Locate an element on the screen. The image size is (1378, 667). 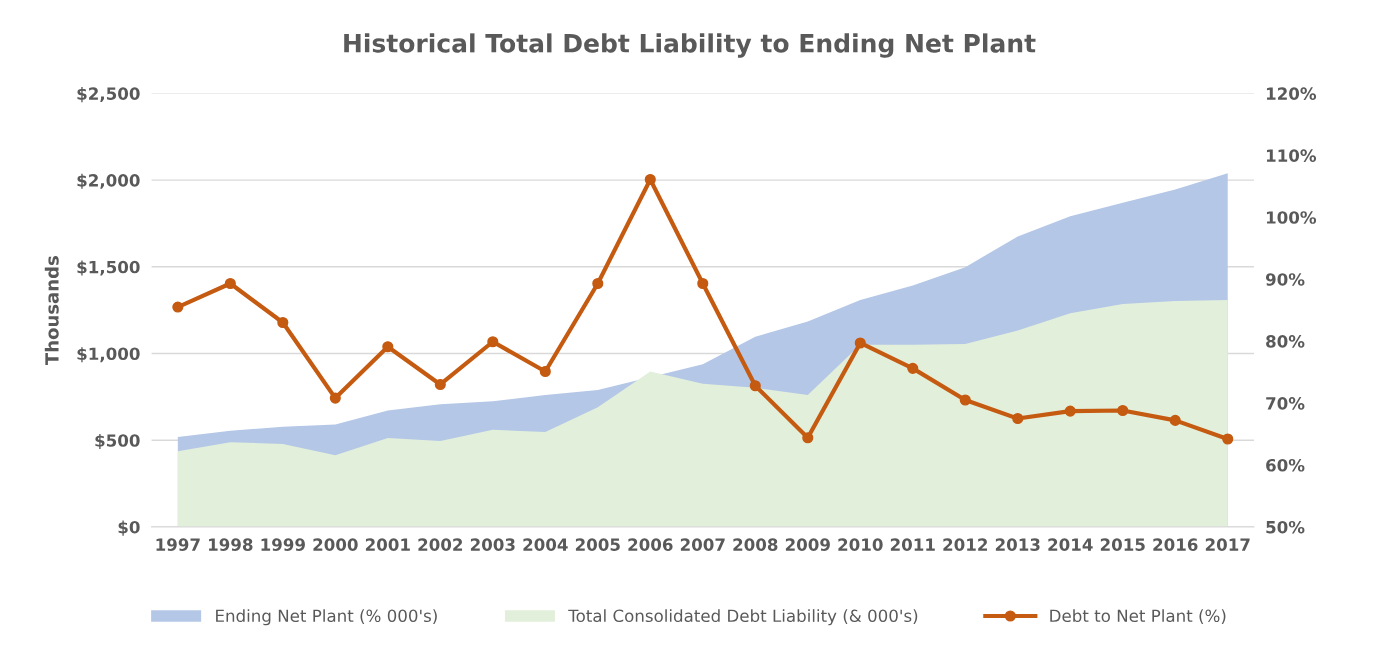
x-tick-label: 2009 is located at coordinates (807, 544).